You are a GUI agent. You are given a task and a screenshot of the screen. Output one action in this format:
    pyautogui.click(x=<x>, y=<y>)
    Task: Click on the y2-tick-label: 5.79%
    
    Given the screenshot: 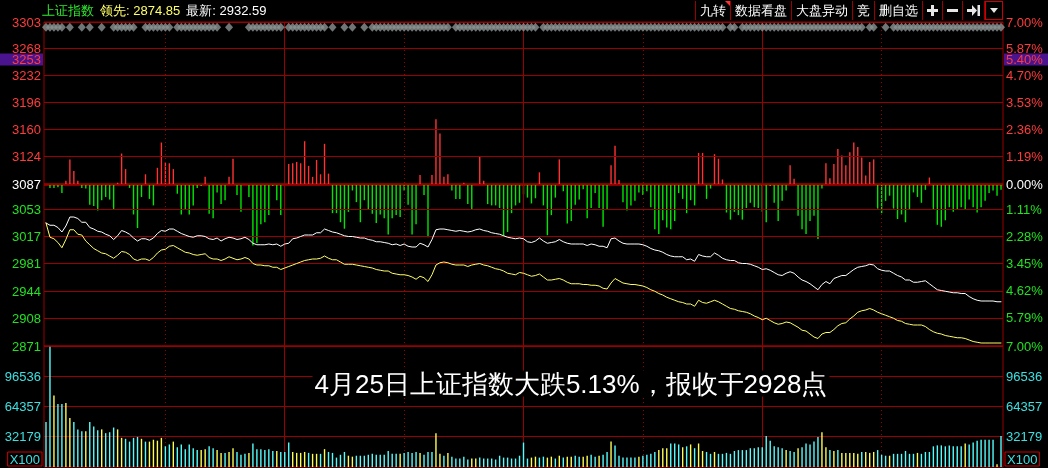 What is the action you would take?
    pyautogui.click(x=1025, y=318)
    